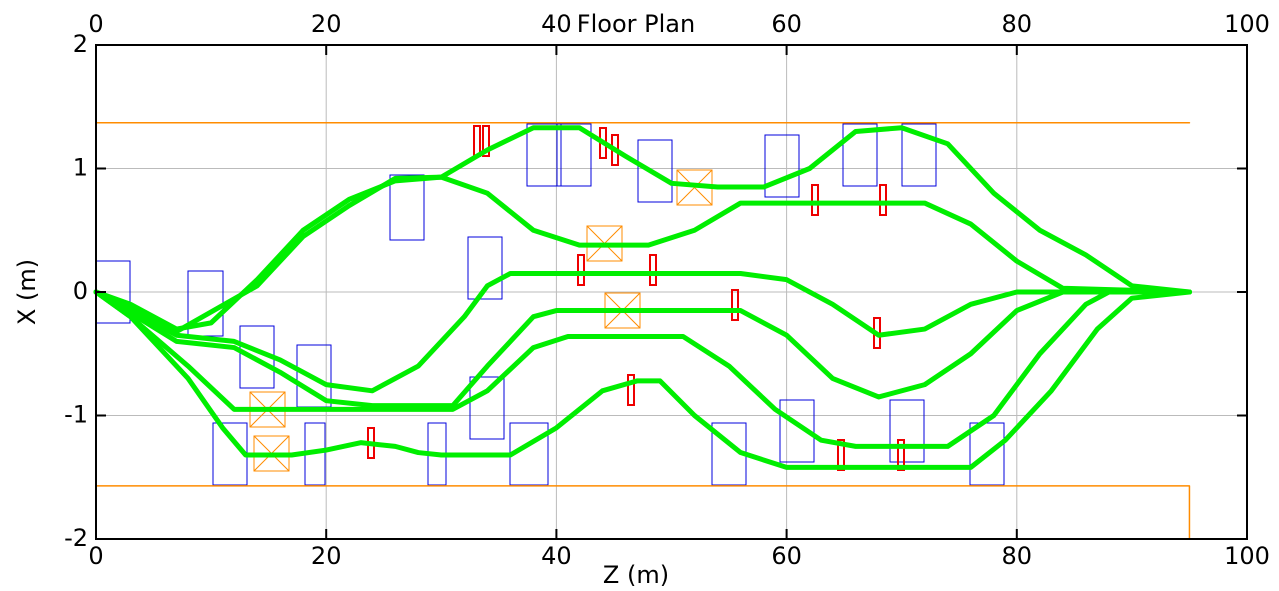 The image size is (1279, 591). Describe the element at coordinates (80, 168) in the screenshot. I see `y-tick-label: 1` at that location.